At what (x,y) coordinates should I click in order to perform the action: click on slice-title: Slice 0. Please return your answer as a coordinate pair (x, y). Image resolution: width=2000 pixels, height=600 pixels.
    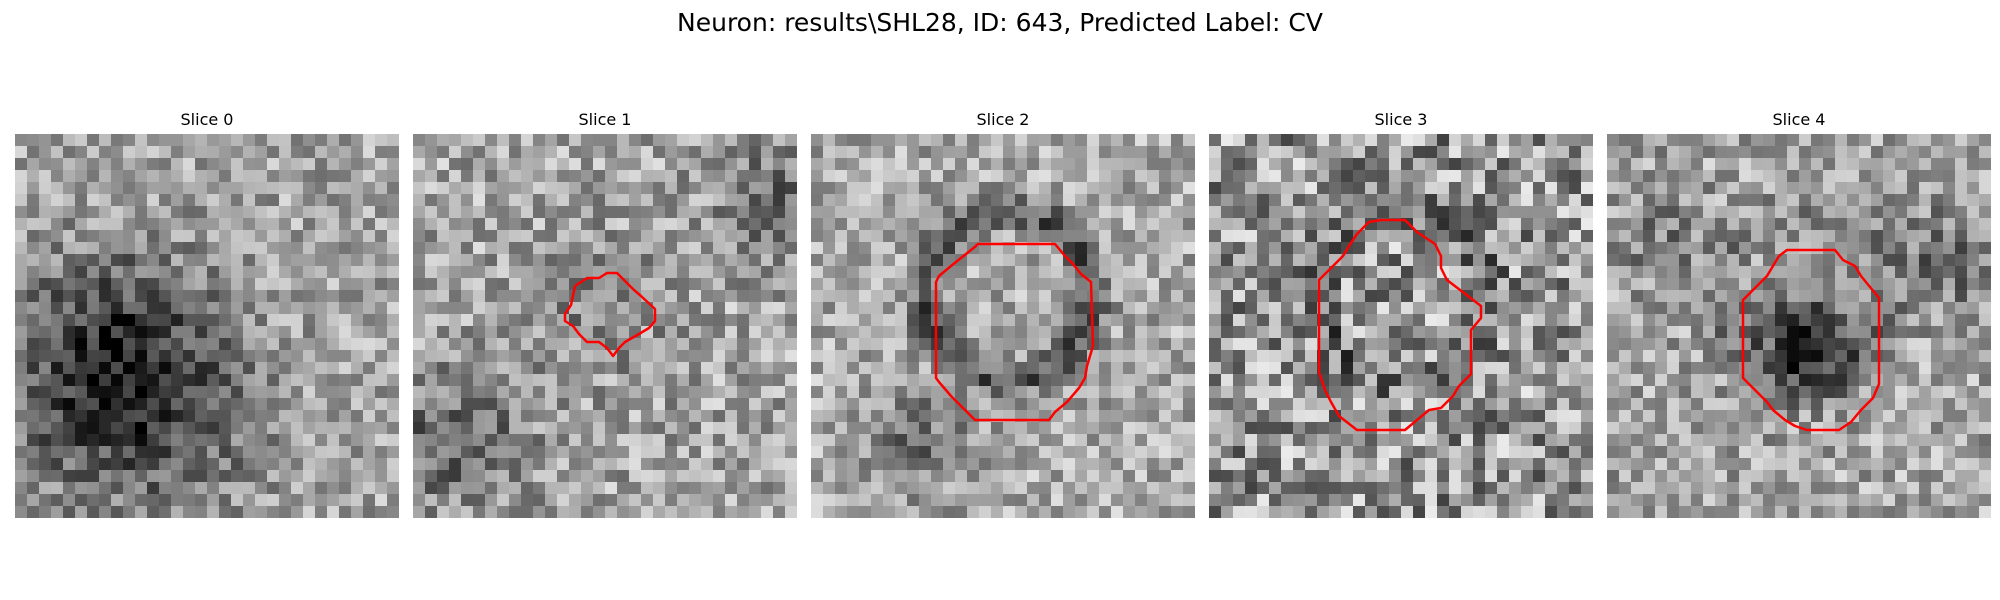
    Looking at the image, I should click on (207, 119).